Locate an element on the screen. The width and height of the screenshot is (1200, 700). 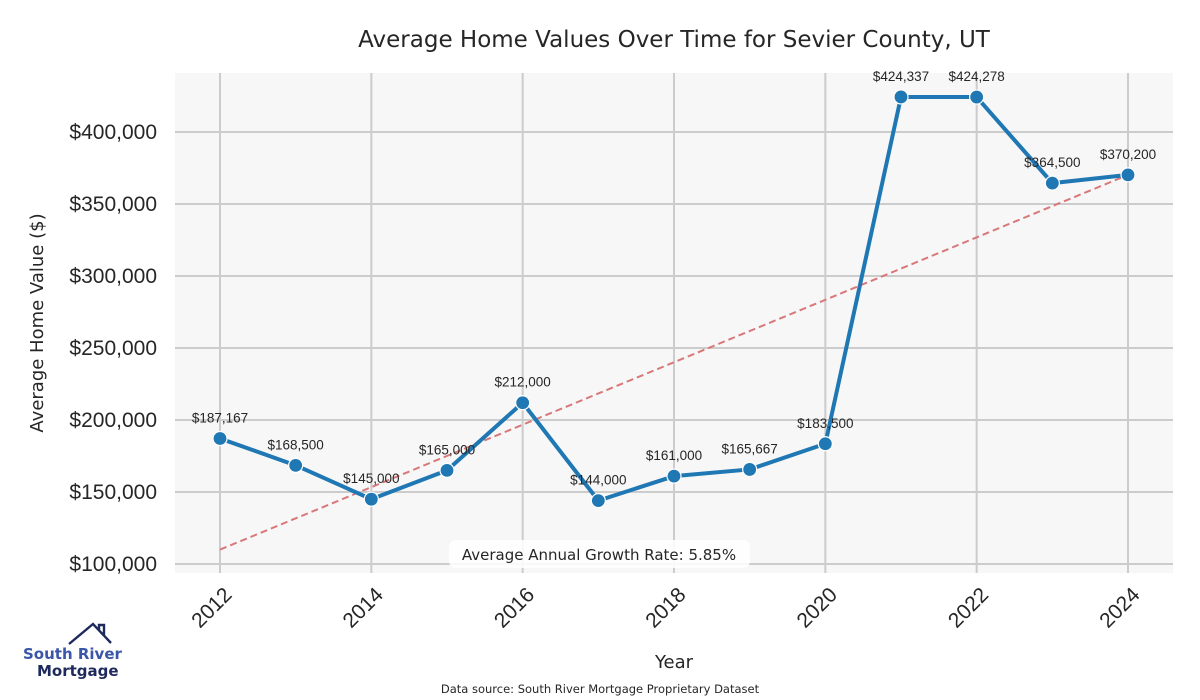
y-tick-label: $100,000 is located at coordinates (113, 564).